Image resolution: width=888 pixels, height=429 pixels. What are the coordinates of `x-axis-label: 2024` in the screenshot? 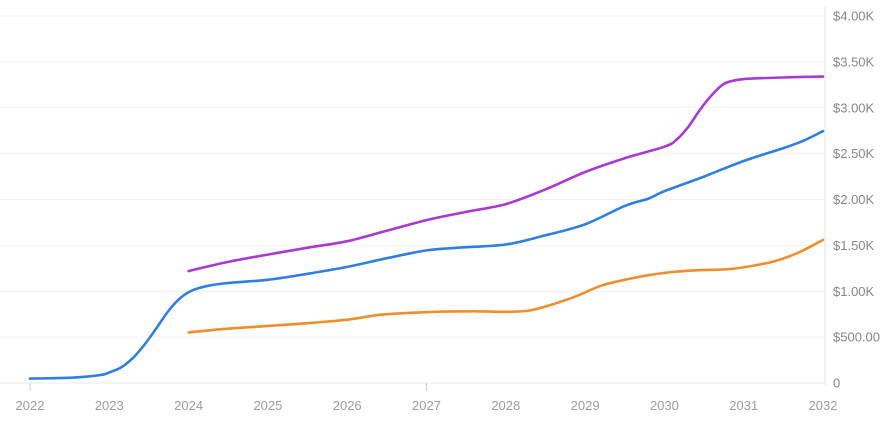 It's located at (188, 405).